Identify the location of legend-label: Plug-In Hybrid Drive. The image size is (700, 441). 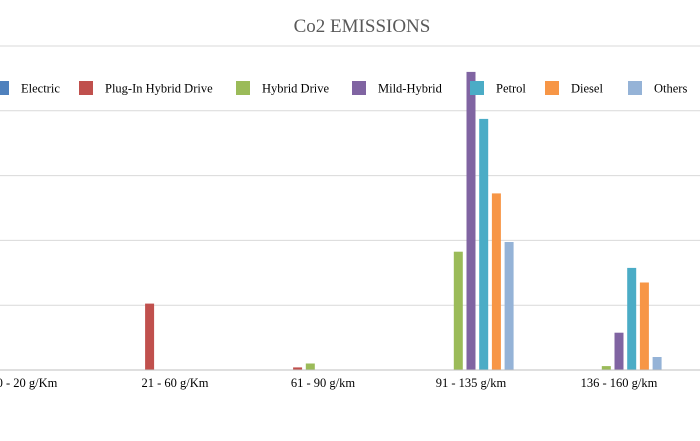
(159, 89).